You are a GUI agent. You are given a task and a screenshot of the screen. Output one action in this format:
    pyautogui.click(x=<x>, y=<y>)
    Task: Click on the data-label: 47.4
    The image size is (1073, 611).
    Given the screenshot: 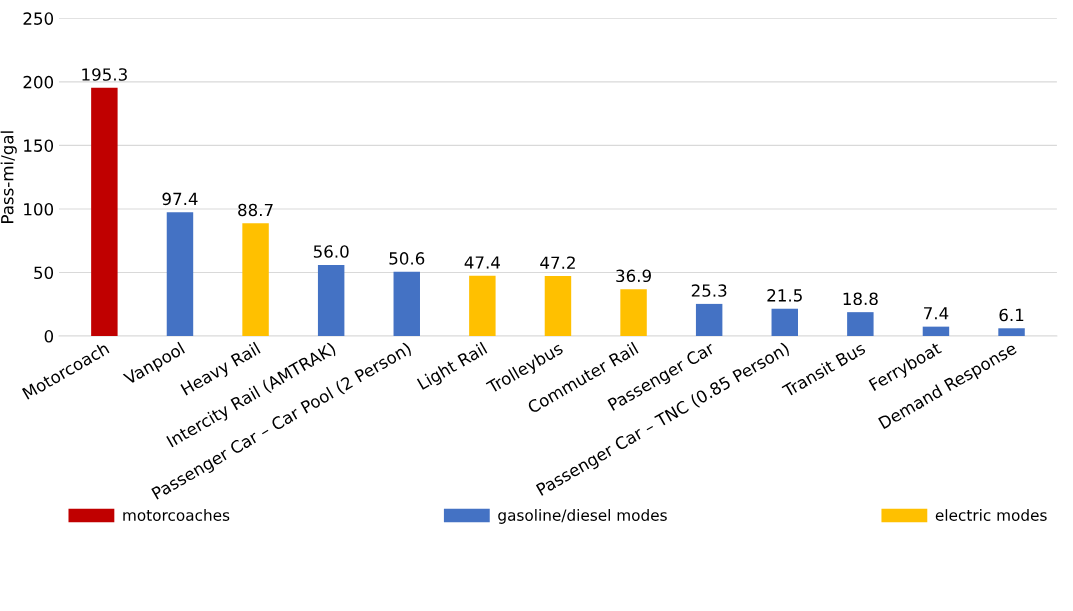 What is the action you would take?
    pyautogui.click(x=482, y=262)
    